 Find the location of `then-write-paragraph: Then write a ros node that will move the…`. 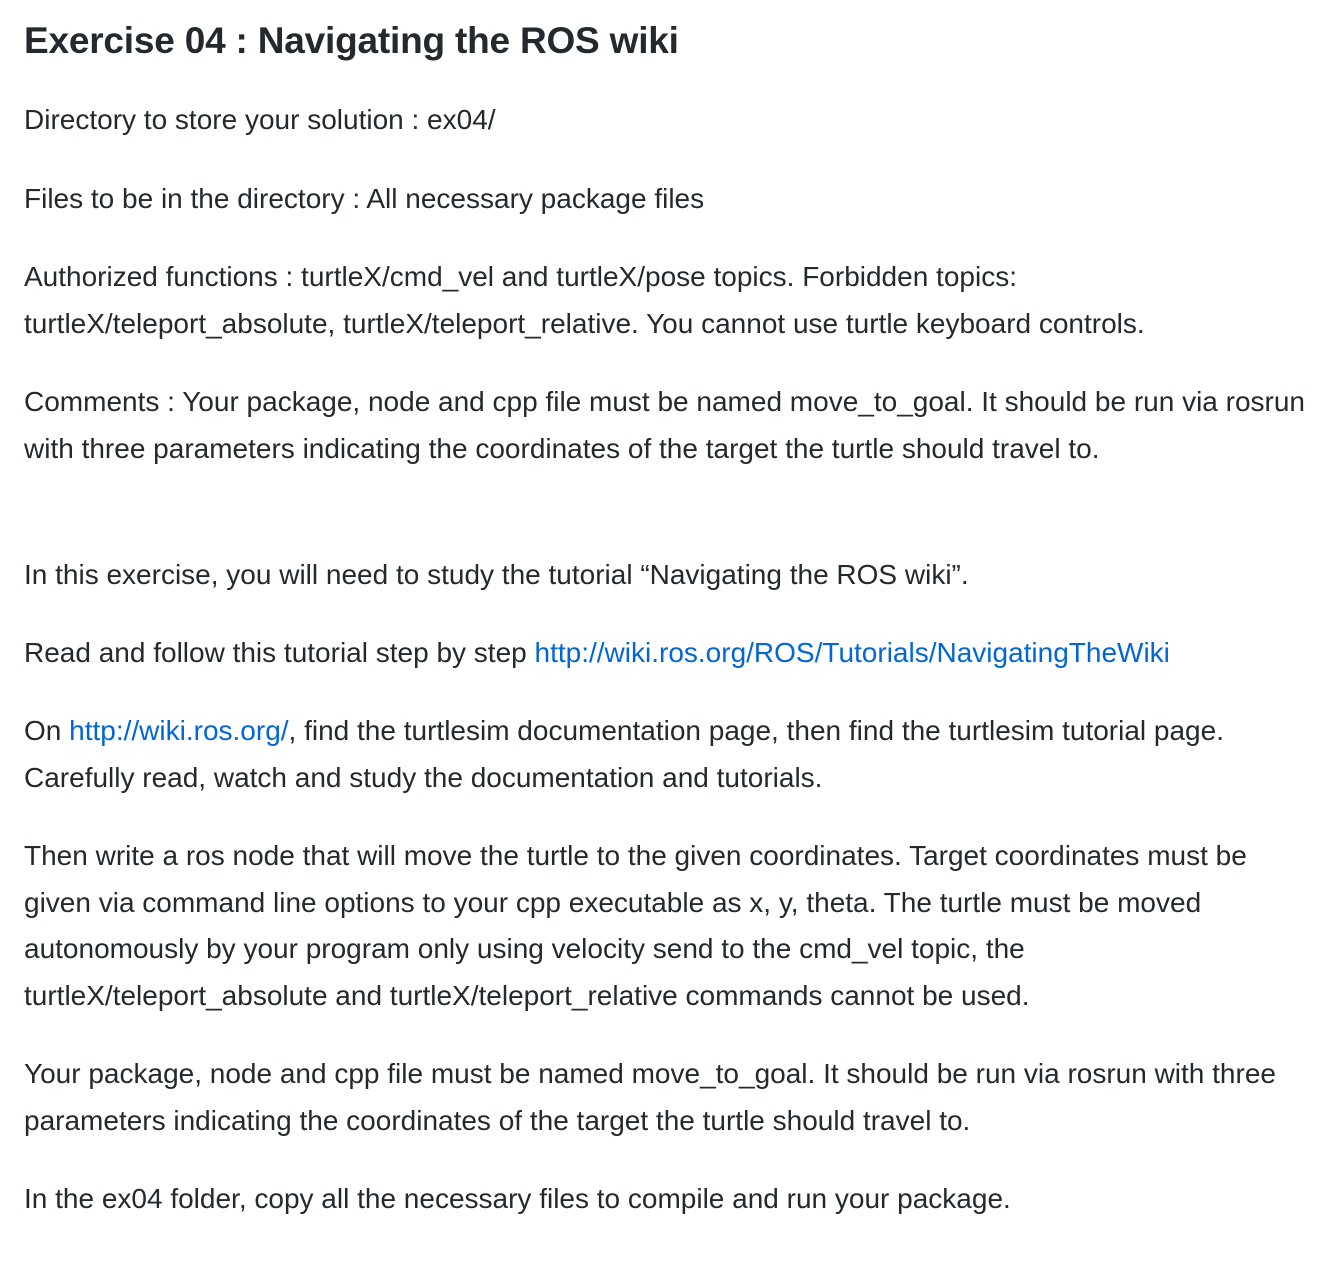

then-write-paragraph: Then write a ros node that will move the… is located at coordinates (635, 925).